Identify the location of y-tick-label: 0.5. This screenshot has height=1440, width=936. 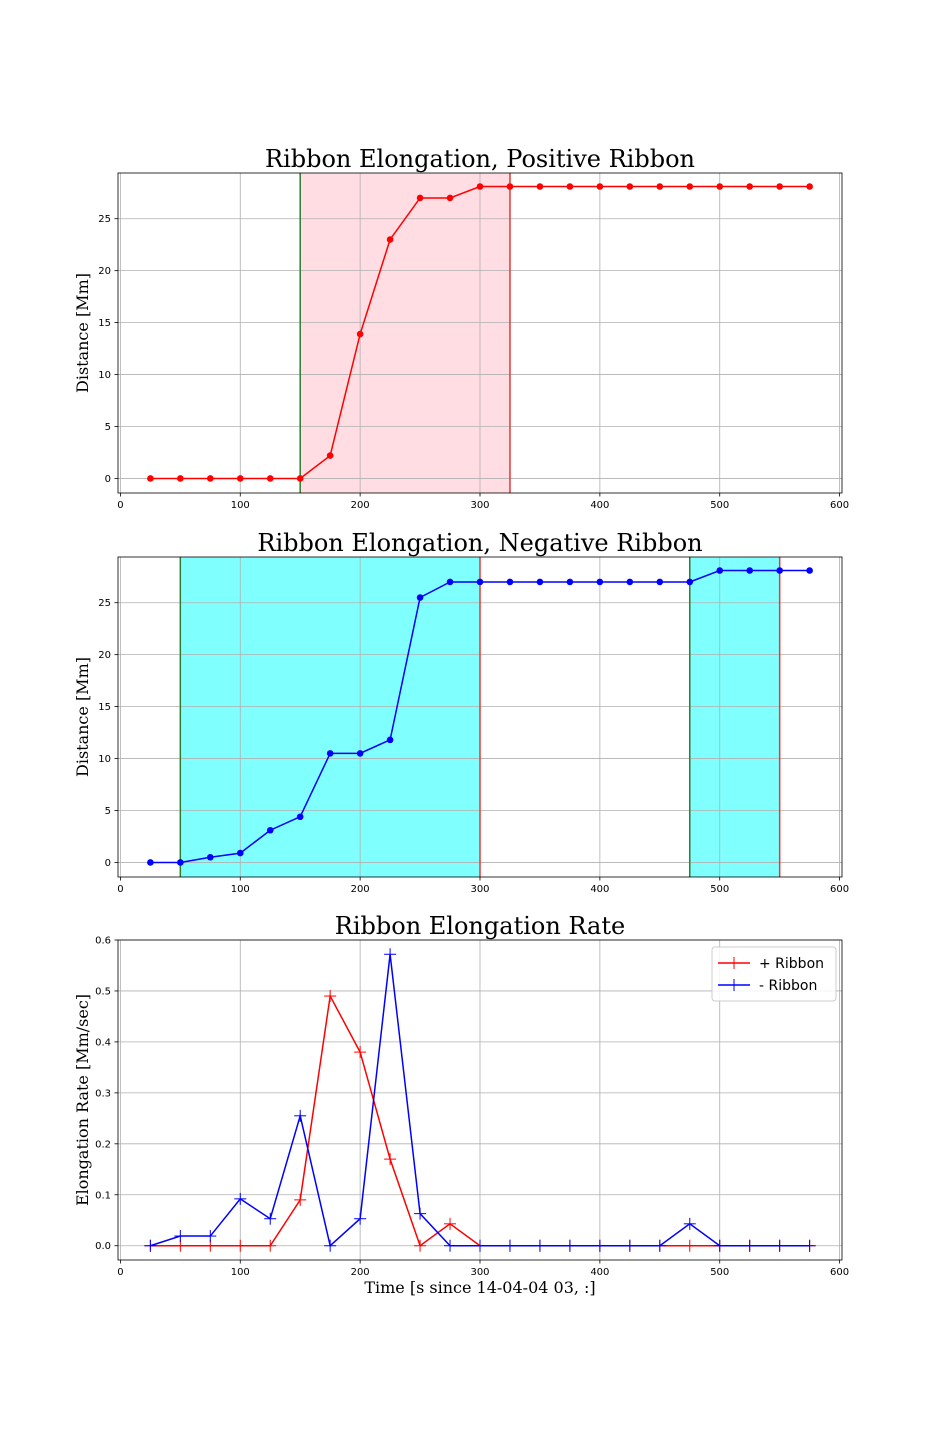
(103, 991).